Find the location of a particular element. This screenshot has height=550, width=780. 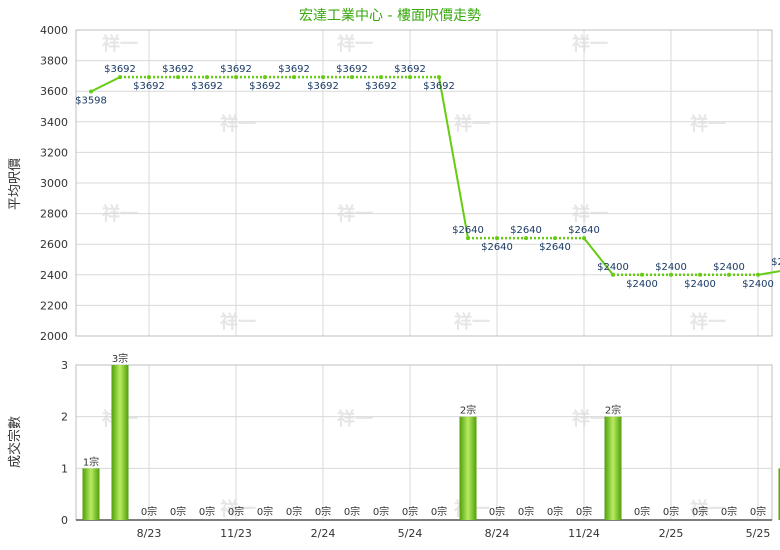

x-tick-label: 5/25 is located at coordinates (758, 533).